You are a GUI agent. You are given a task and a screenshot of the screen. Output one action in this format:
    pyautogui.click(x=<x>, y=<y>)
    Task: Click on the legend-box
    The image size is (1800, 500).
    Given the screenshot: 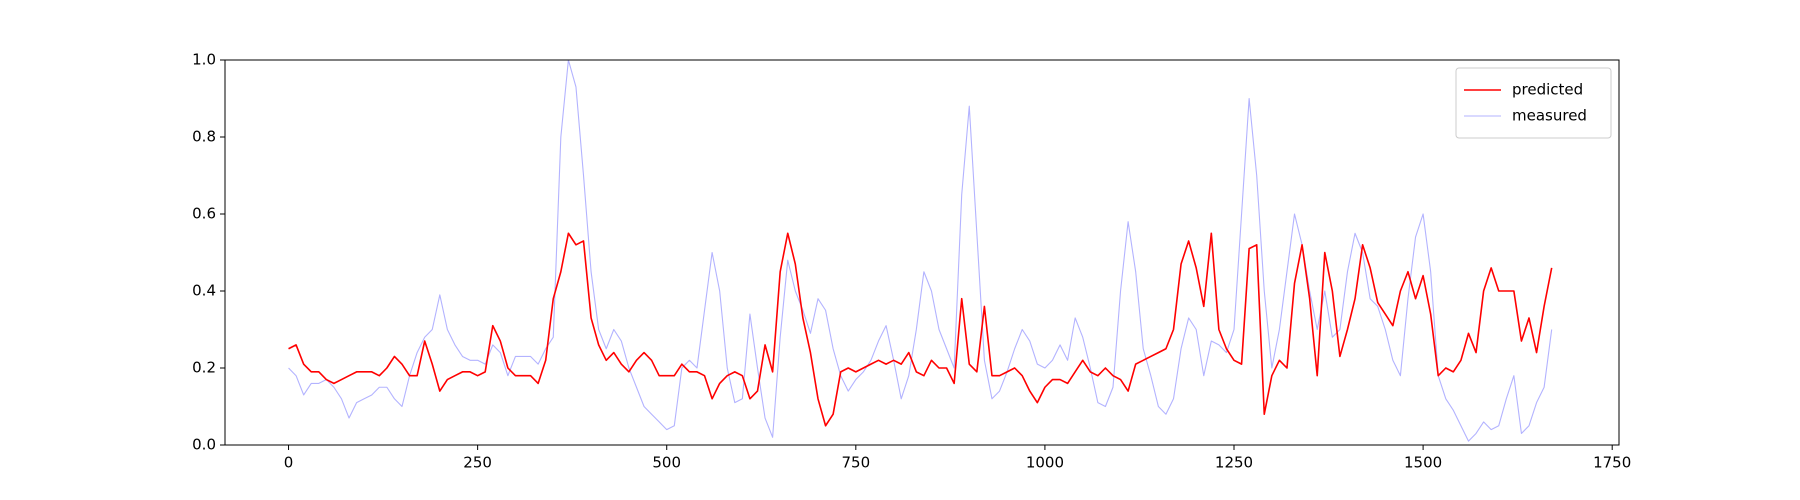 What is the action you would take?
    pyautogui.click(x=1533, y=103)
    